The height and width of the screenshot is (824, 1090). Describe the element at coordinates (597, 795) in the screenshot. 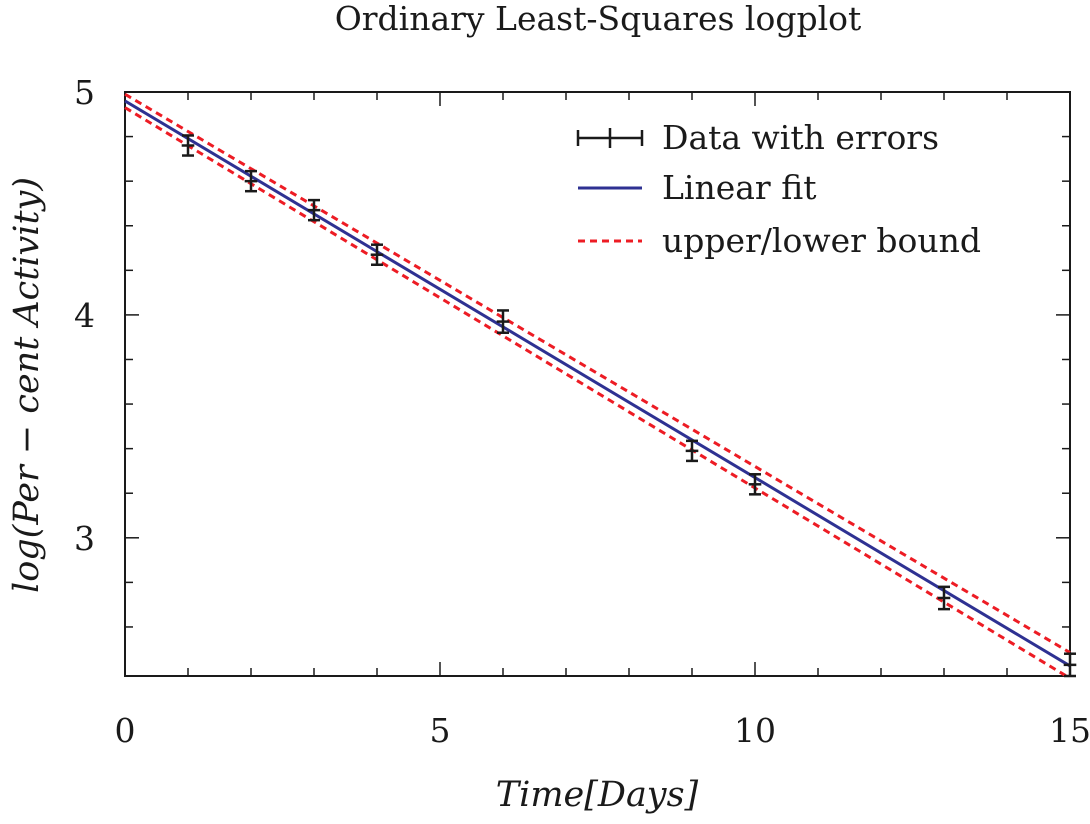

I see `x-axis-label: Time[Days]` at that location.